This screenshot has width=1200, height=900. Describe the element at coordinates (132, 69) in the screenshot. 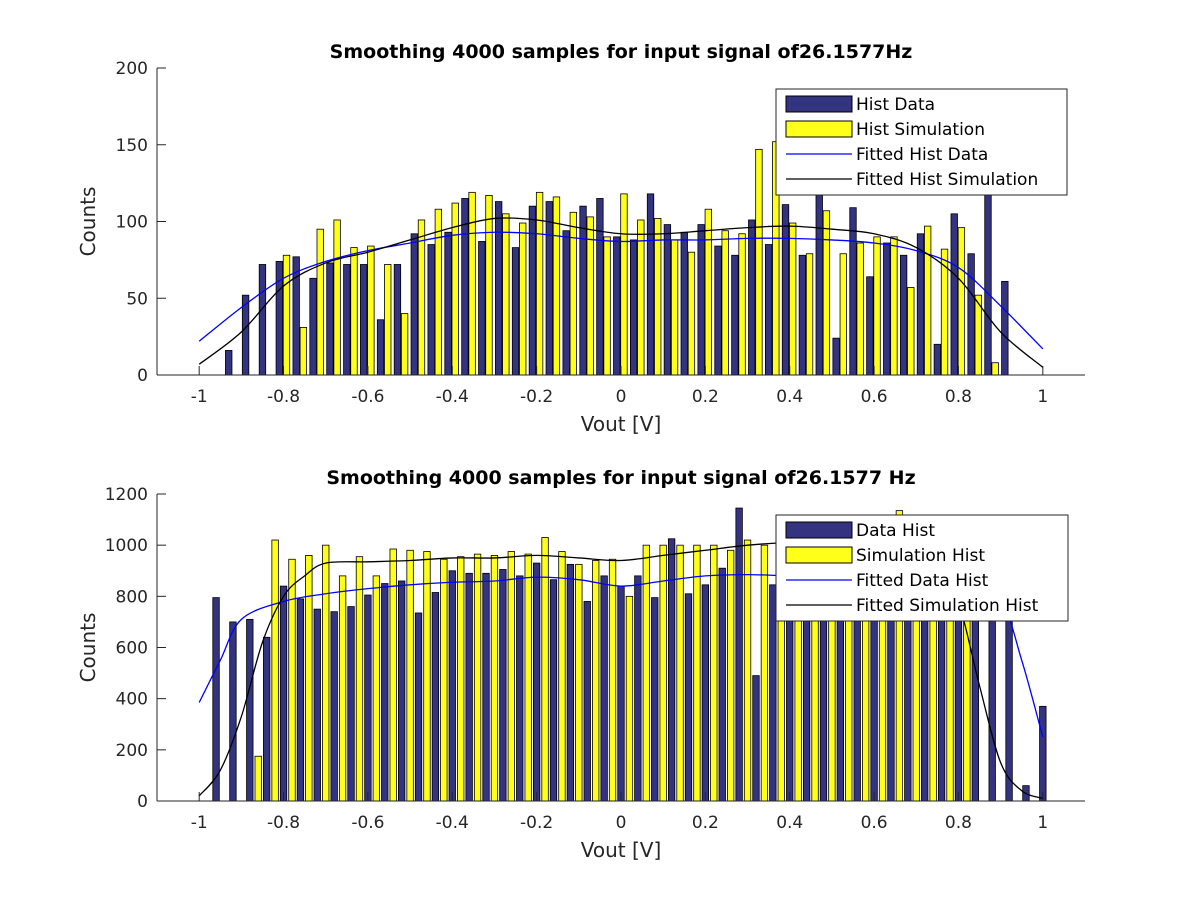

I see `y-tick-label: 200` at that location.